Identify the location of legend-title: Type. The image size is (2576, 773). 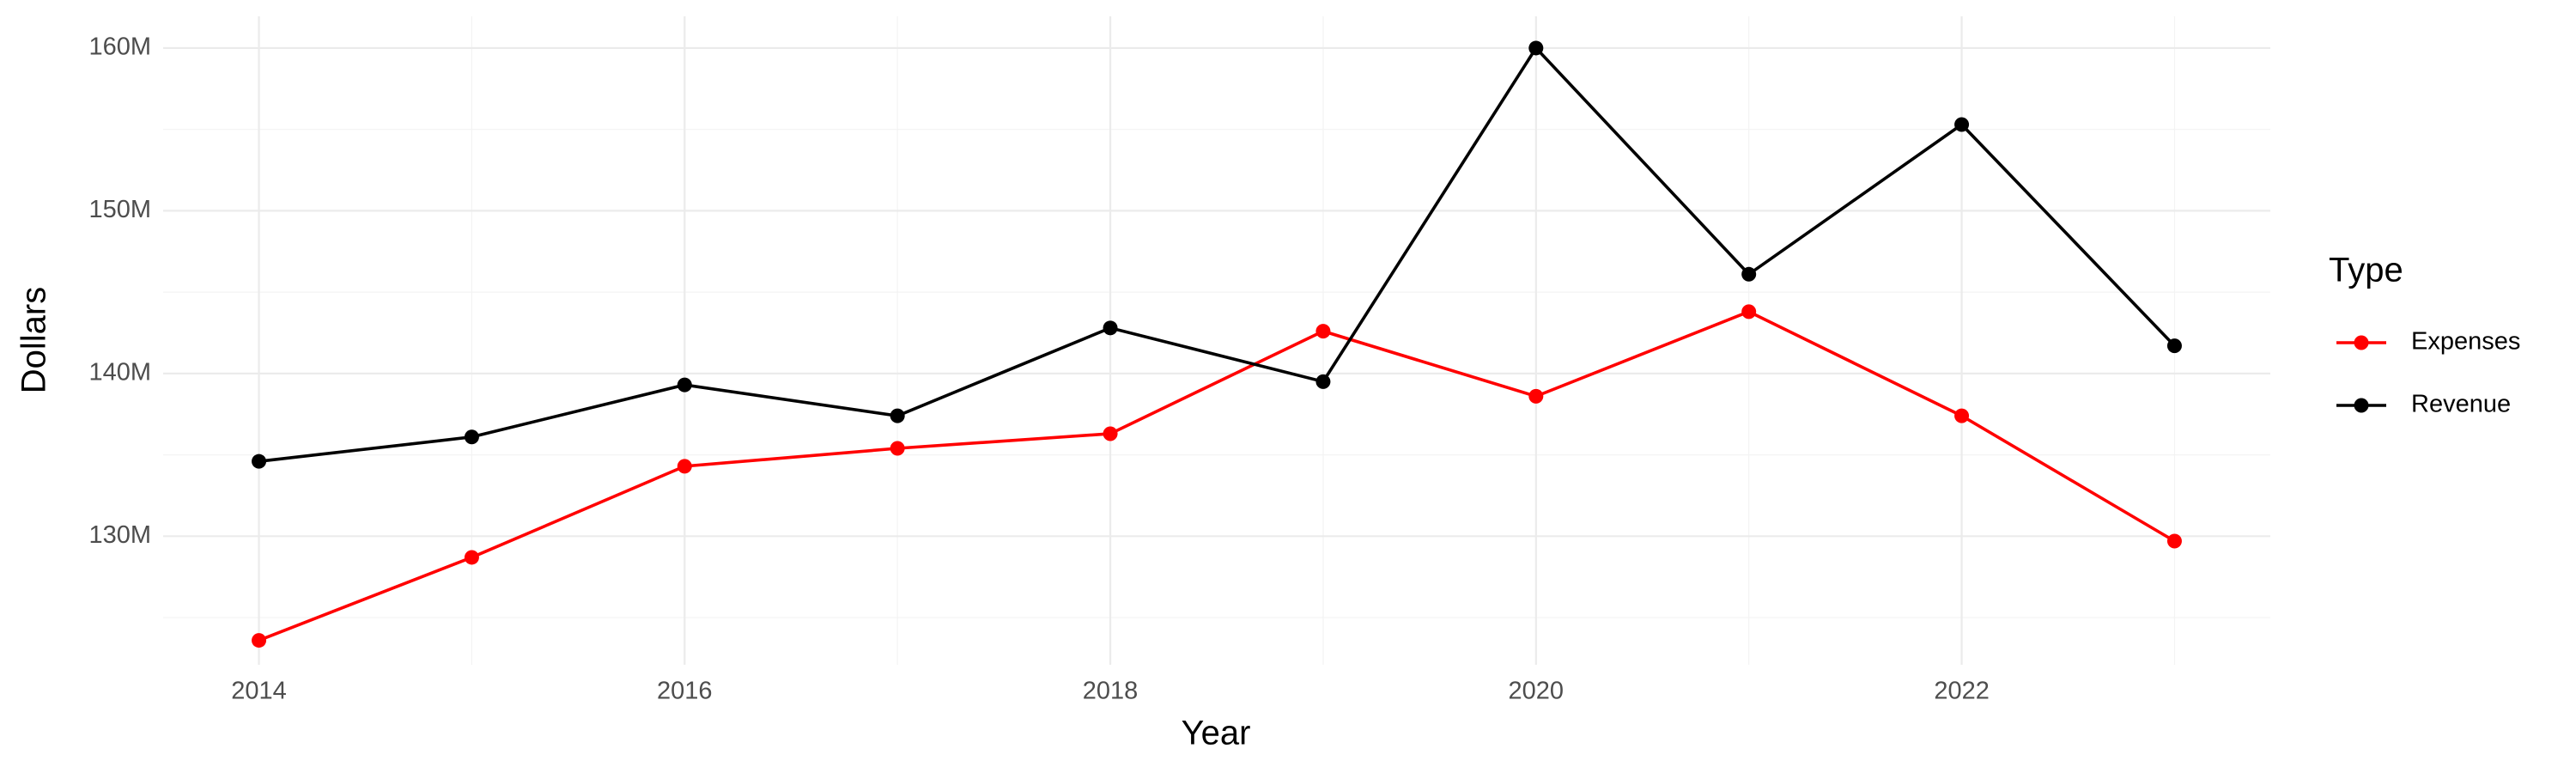
(2366, 270).